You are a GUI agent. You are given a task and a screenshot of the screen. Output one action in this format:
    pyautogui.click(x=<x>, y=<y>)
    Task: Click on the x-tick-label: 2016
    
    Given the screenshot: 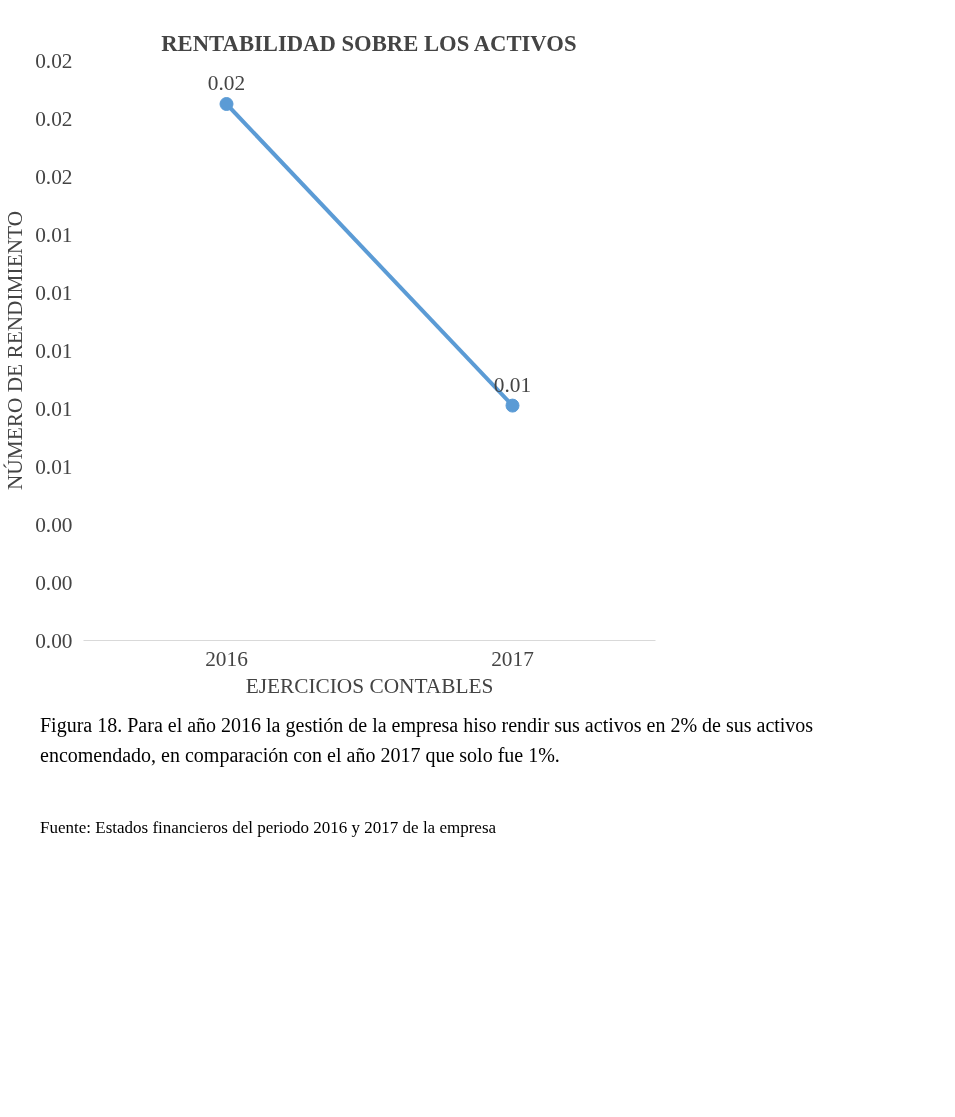 What is the action you would take?
    pyautogui.click(x=227, y=658)
    